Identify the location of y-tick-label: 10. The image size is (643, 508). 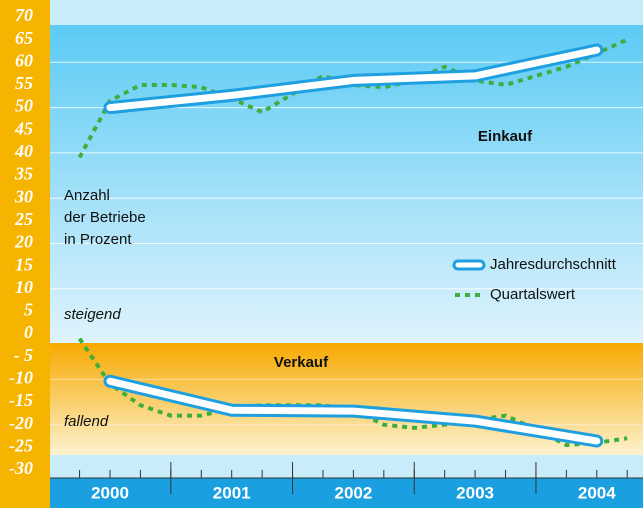
(24, 287).